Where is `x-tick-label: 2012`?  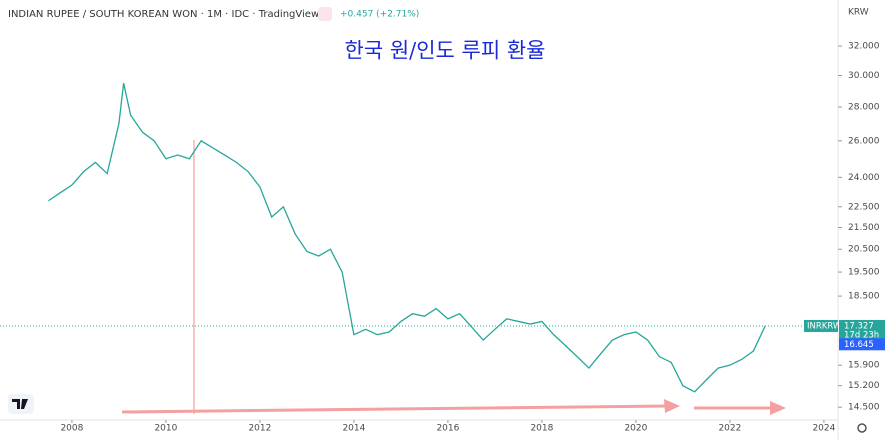
x-tick-label: 2012 is located at coordinates (259, 429).